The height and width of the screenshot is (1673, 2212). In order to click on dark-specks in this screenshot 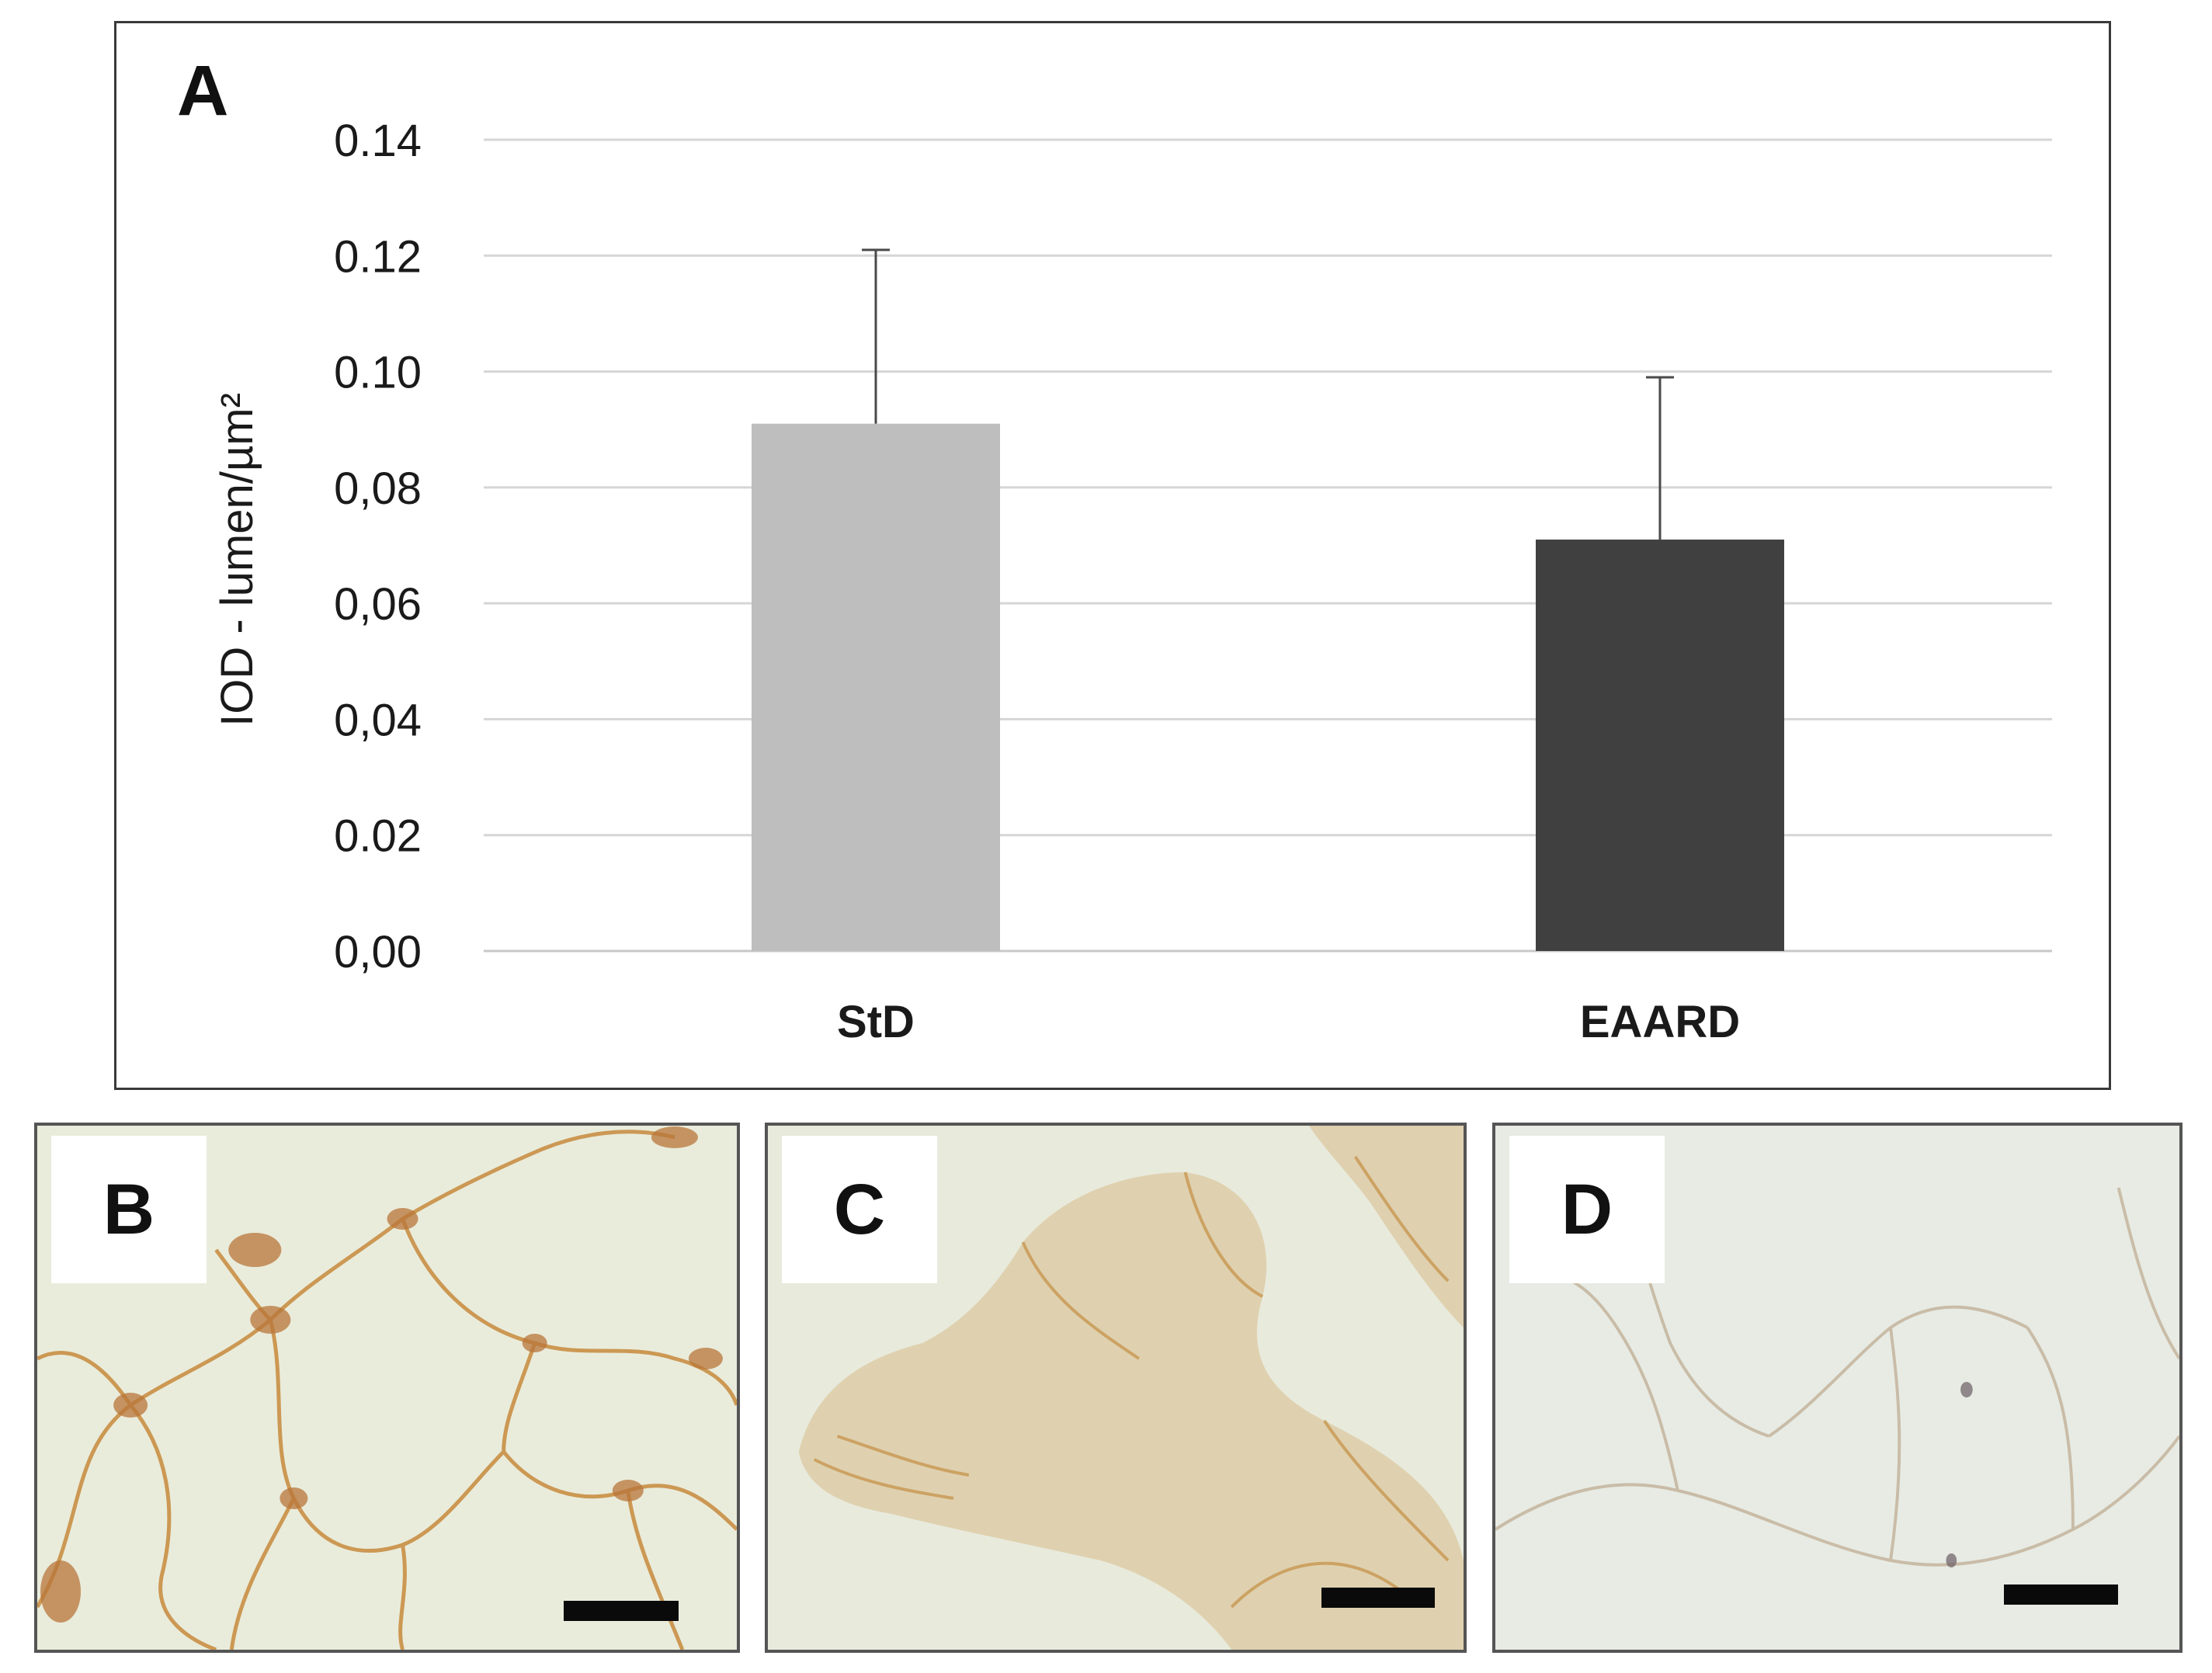, I will do `click(1959, 1474)`.